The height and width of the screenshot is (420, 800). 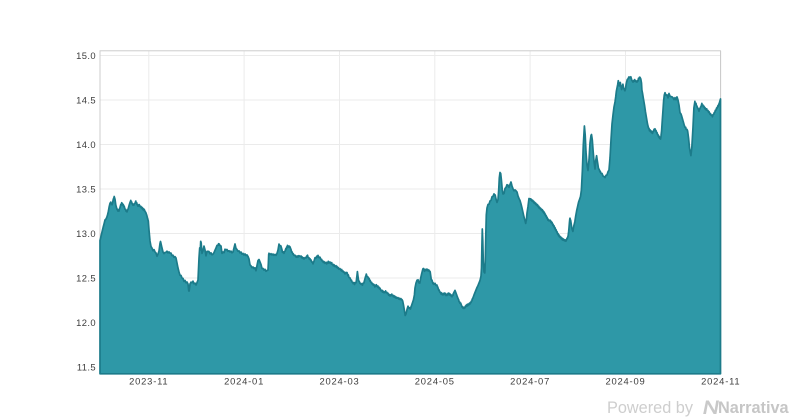 What do you see at coordinates (435, 380) in the screenshot?
I see `svg-text: 2024-05` at bounding box center [435, 380].